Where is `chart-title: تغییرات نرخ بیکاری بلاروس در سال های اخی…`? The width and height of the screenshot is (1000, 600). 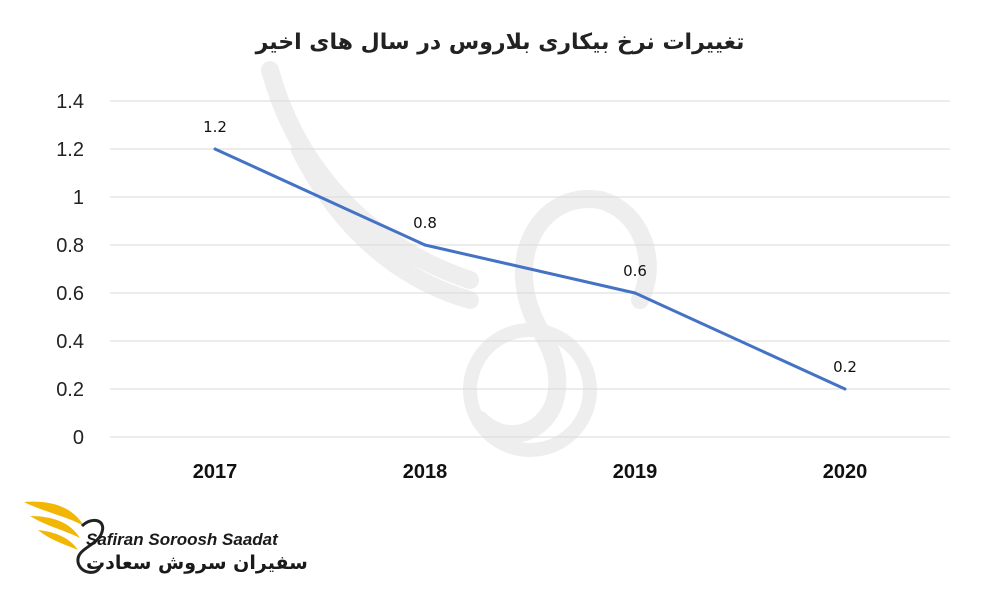 chart-title: تغییرات نرخ بیکاری بلاروس در سال های اخی… is located at coordinates (500, 42).